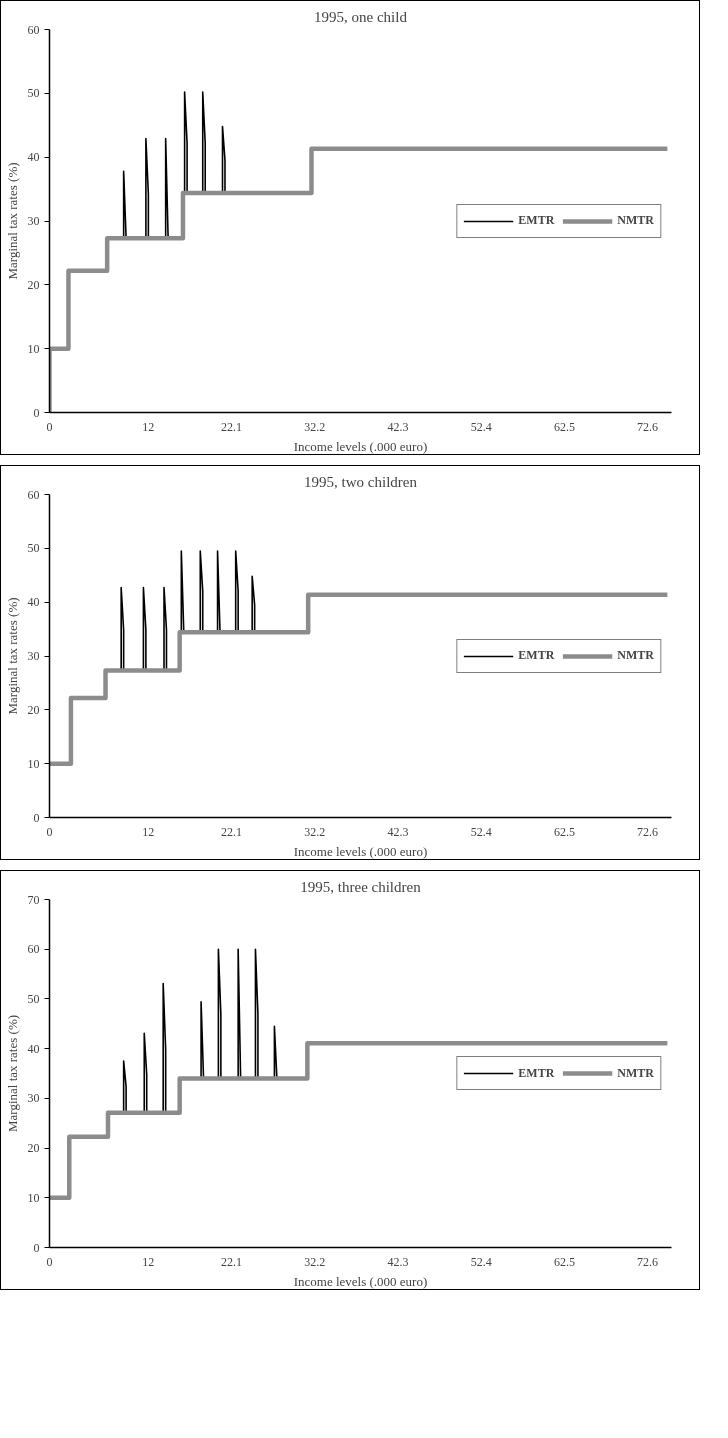 The image size is (728, 1438). I want to click on chart-title: 1995, one child, so click(361, 16).